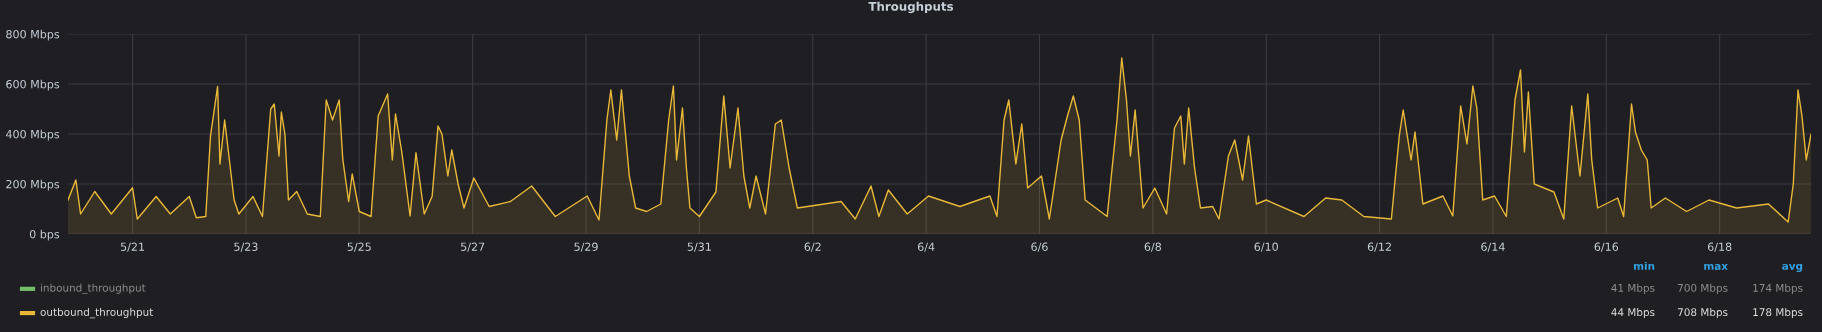 This screenshot has height=332, width=1822. I want to click on x-tick-label: 5/25, so click(359, 247).